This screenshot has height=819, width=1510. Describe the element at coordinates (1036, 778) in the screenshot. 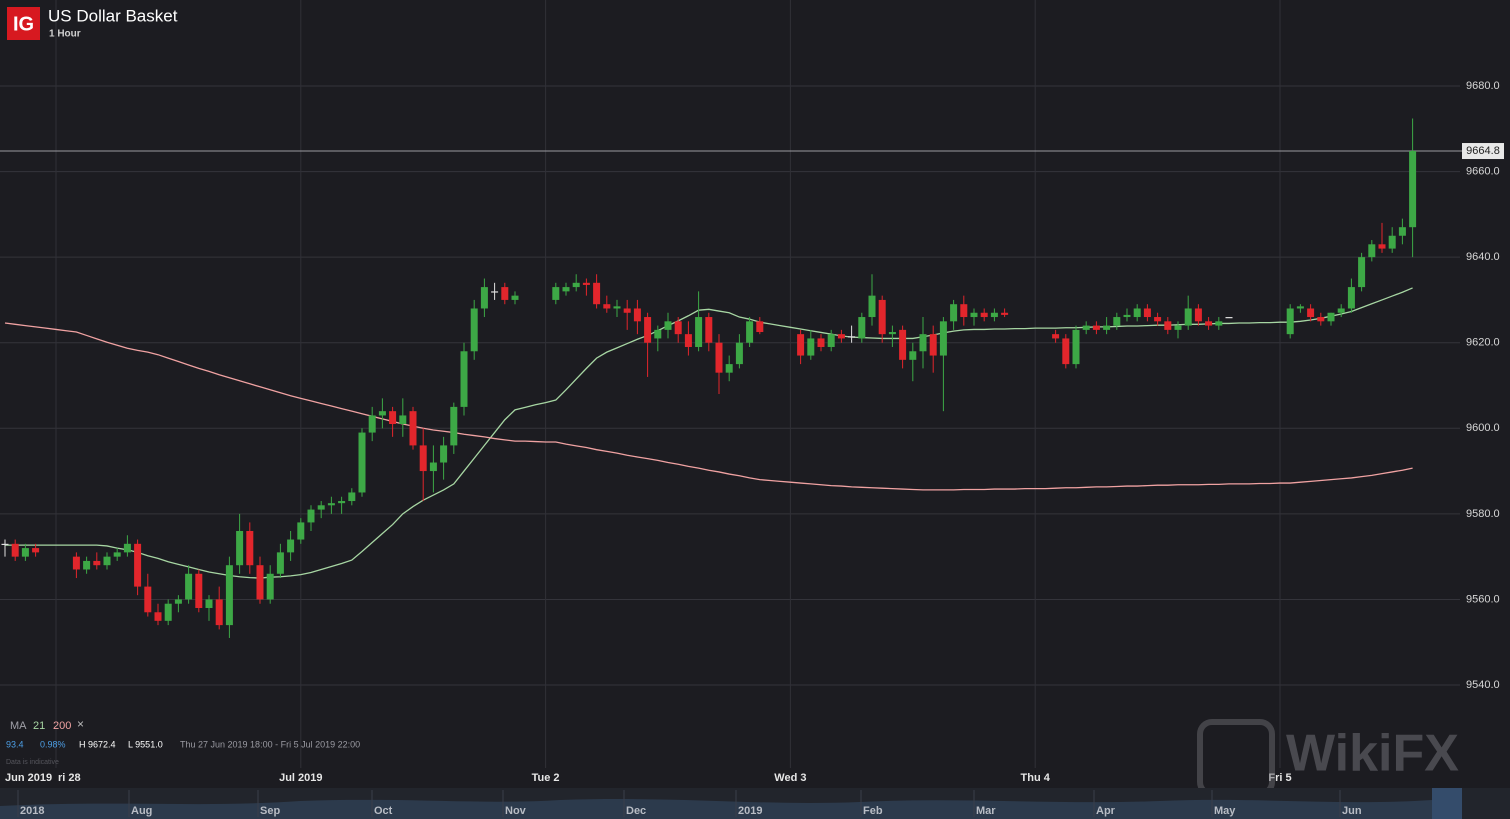

I see `x-tick-label: Thu 4` at that location.